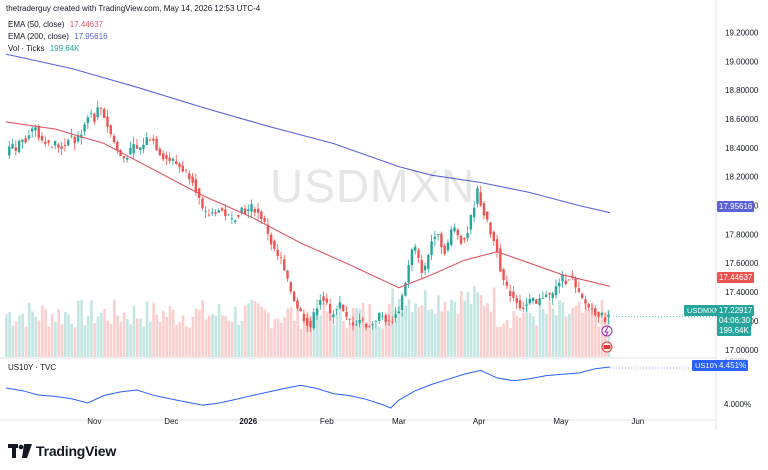 The image size is (768, 470). What do you see at coordinates (737, 404) in the screenshot?
I see `us10y-tick-label: 4.000%` at bounding box center [737, 404].